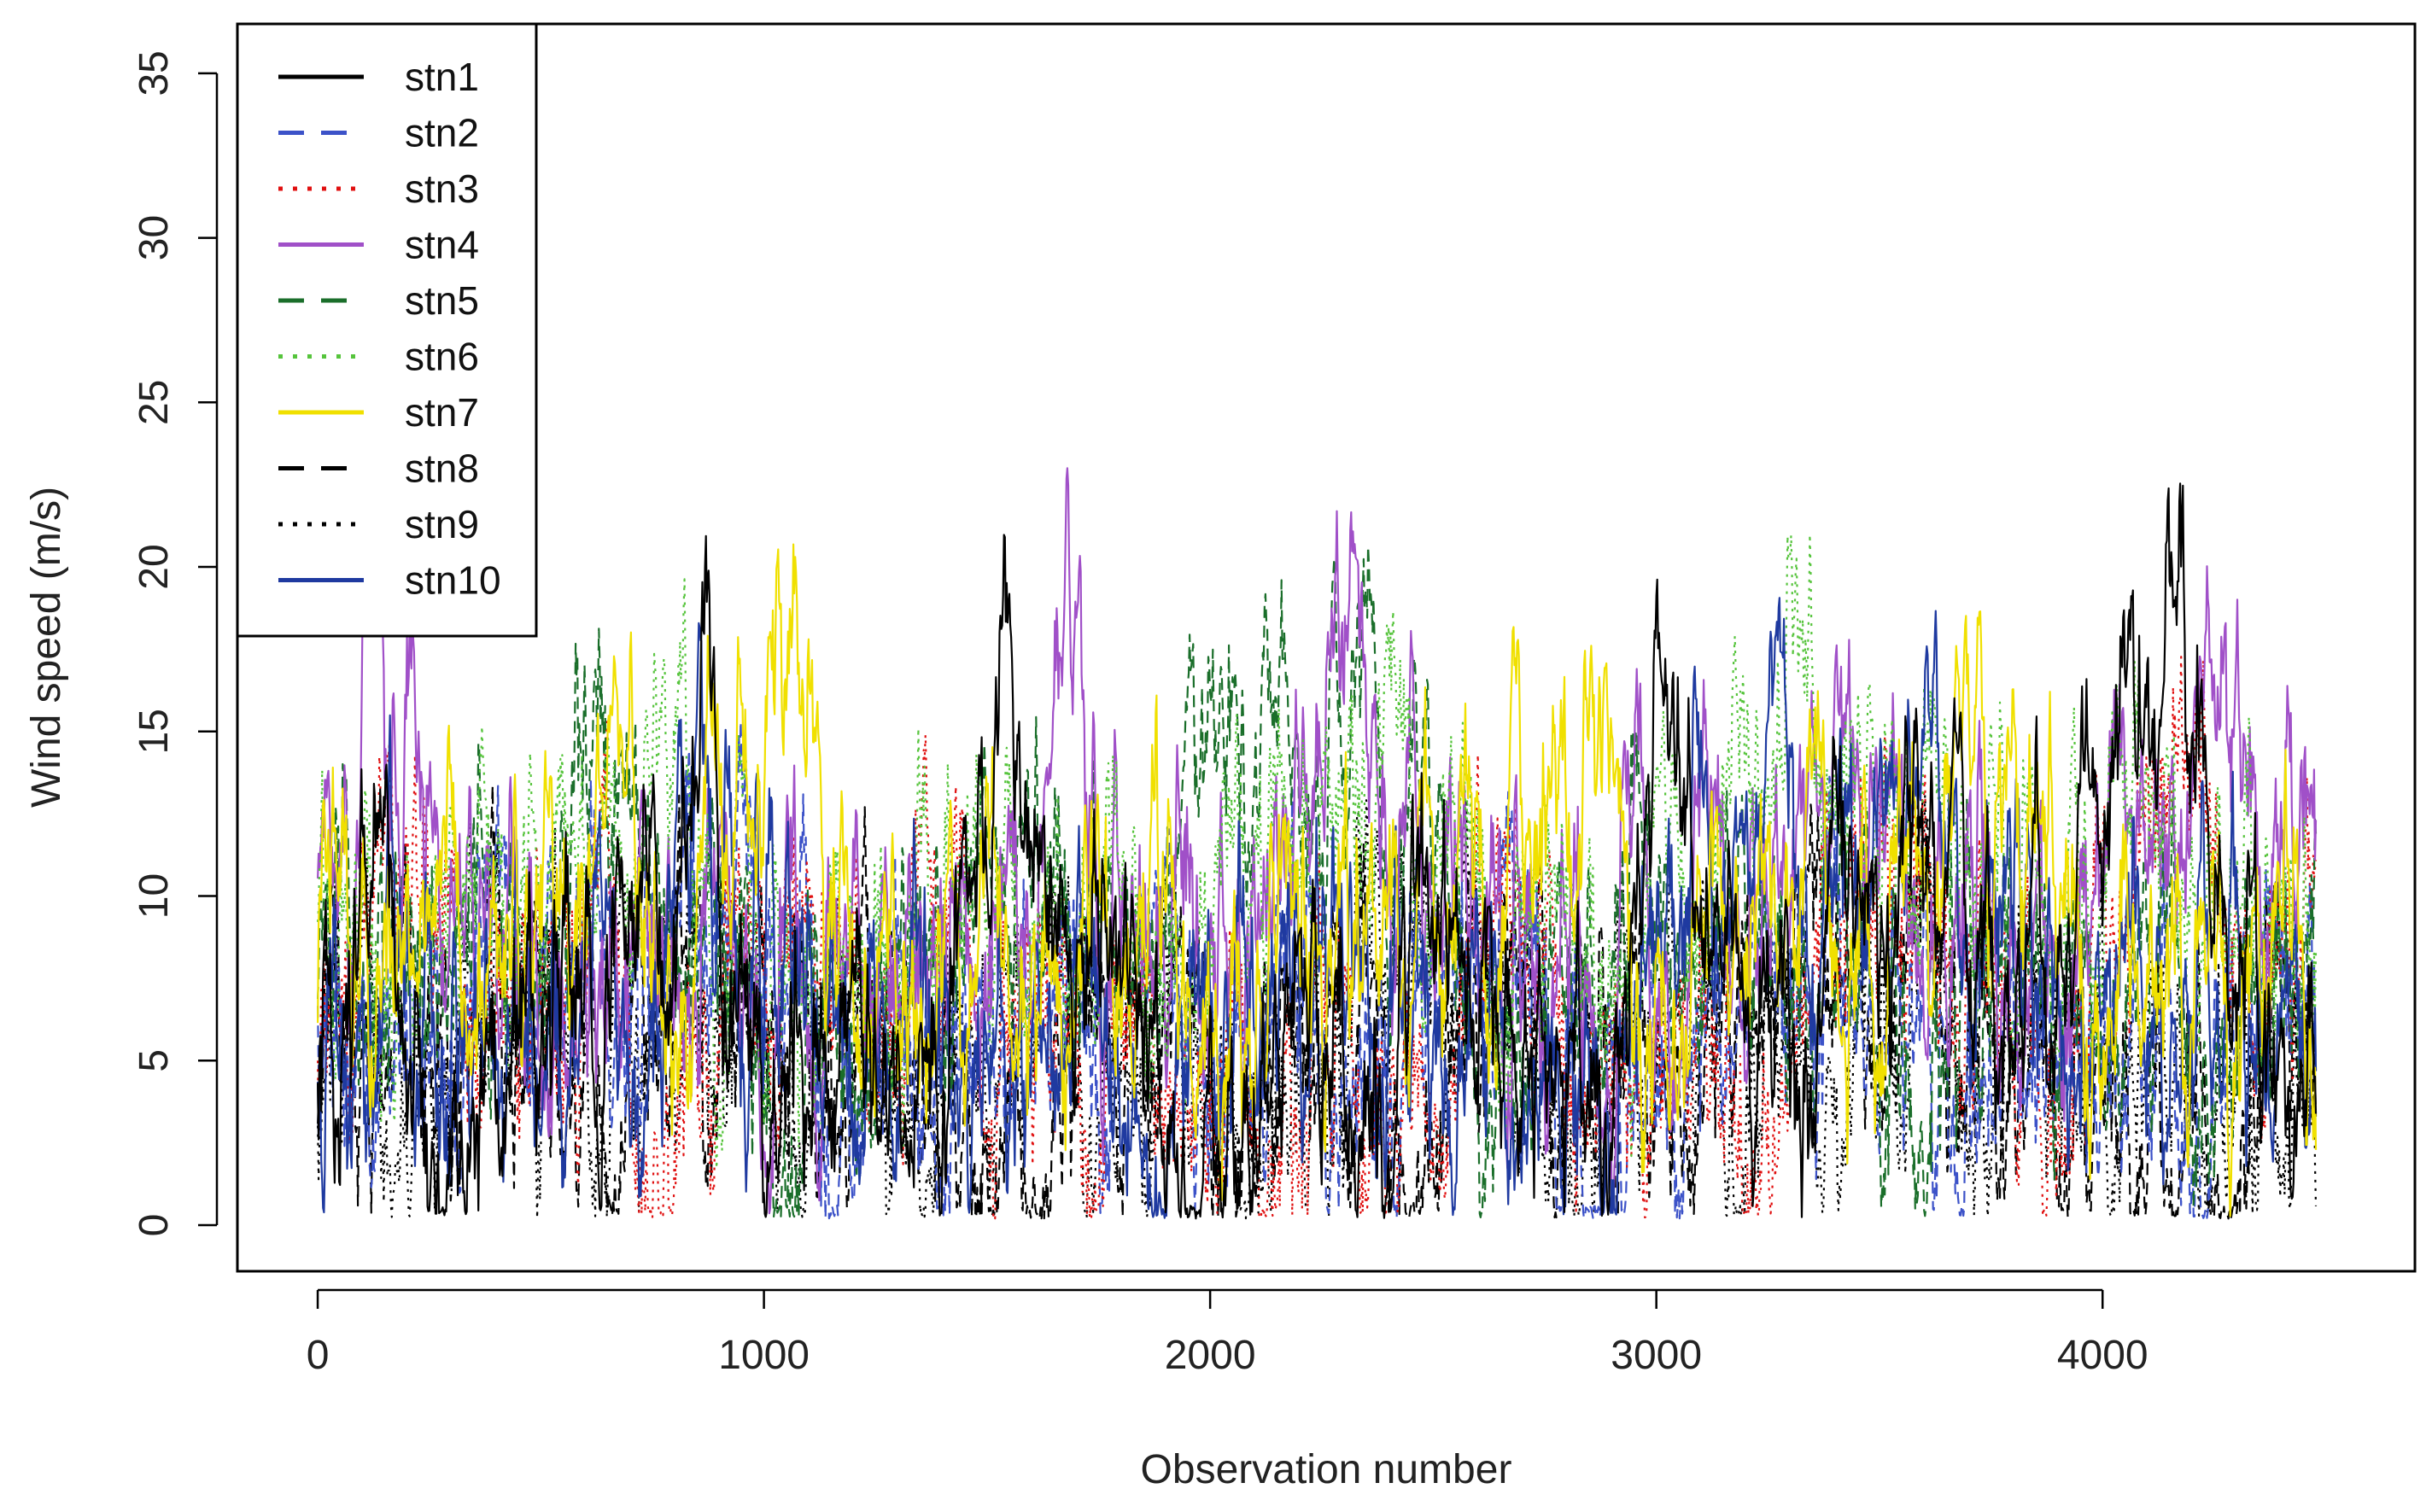 Image resolution: width=2432 pixels, height=1512 pixels. Describe the element at coordinates (154, 1060) in the screenshot. I see `y-tick-label: 5` at that location.